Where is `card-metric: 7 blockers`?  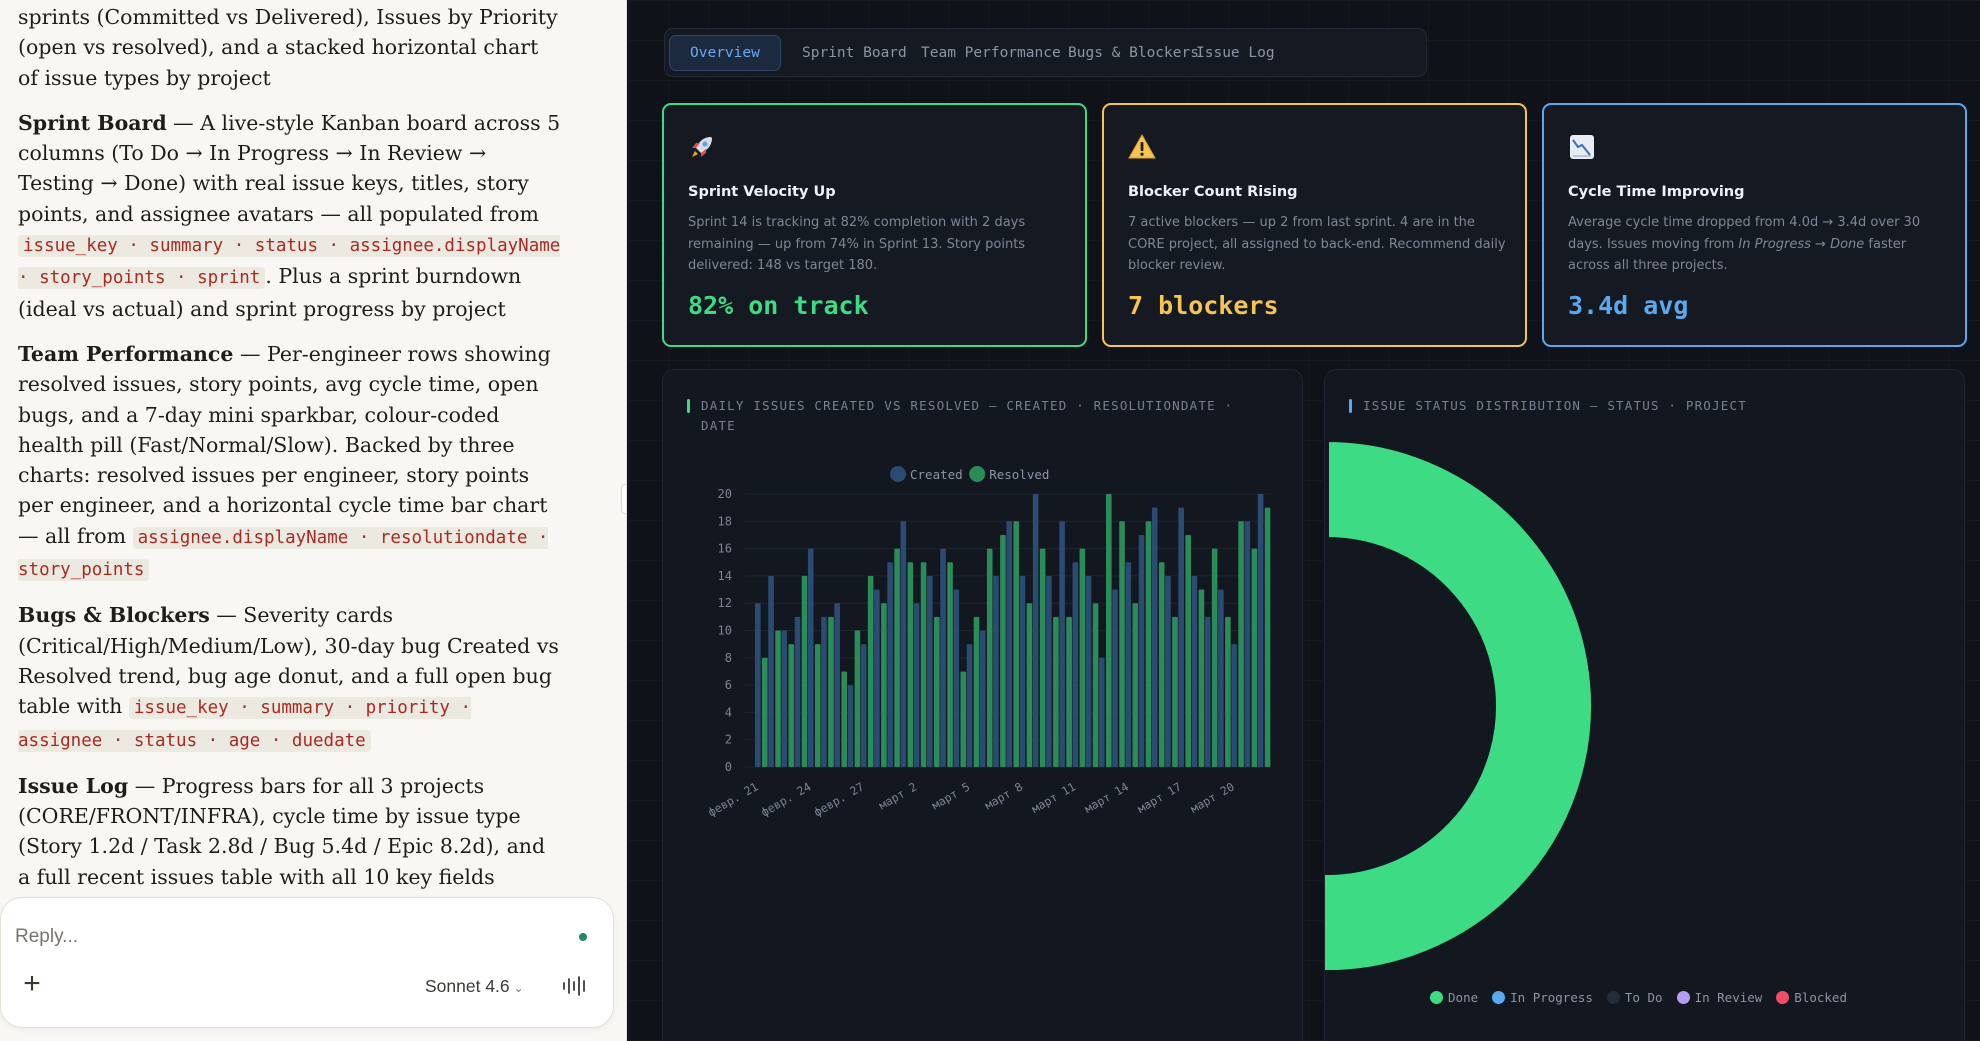
card-metric: 7 blockers is located at coordinates (1203, 305).